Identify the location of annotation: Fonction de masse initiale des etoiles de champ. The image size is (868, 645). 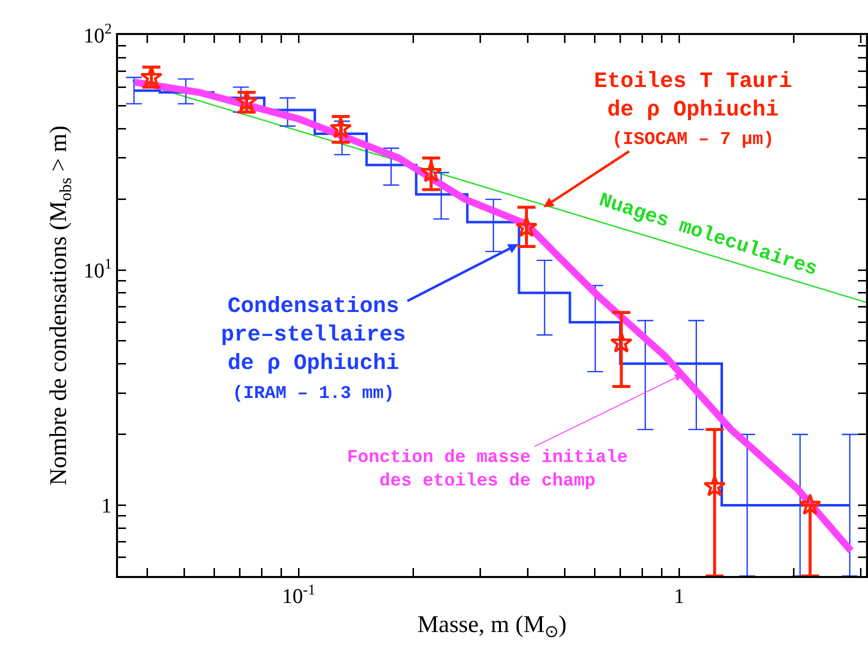
(487, 470).